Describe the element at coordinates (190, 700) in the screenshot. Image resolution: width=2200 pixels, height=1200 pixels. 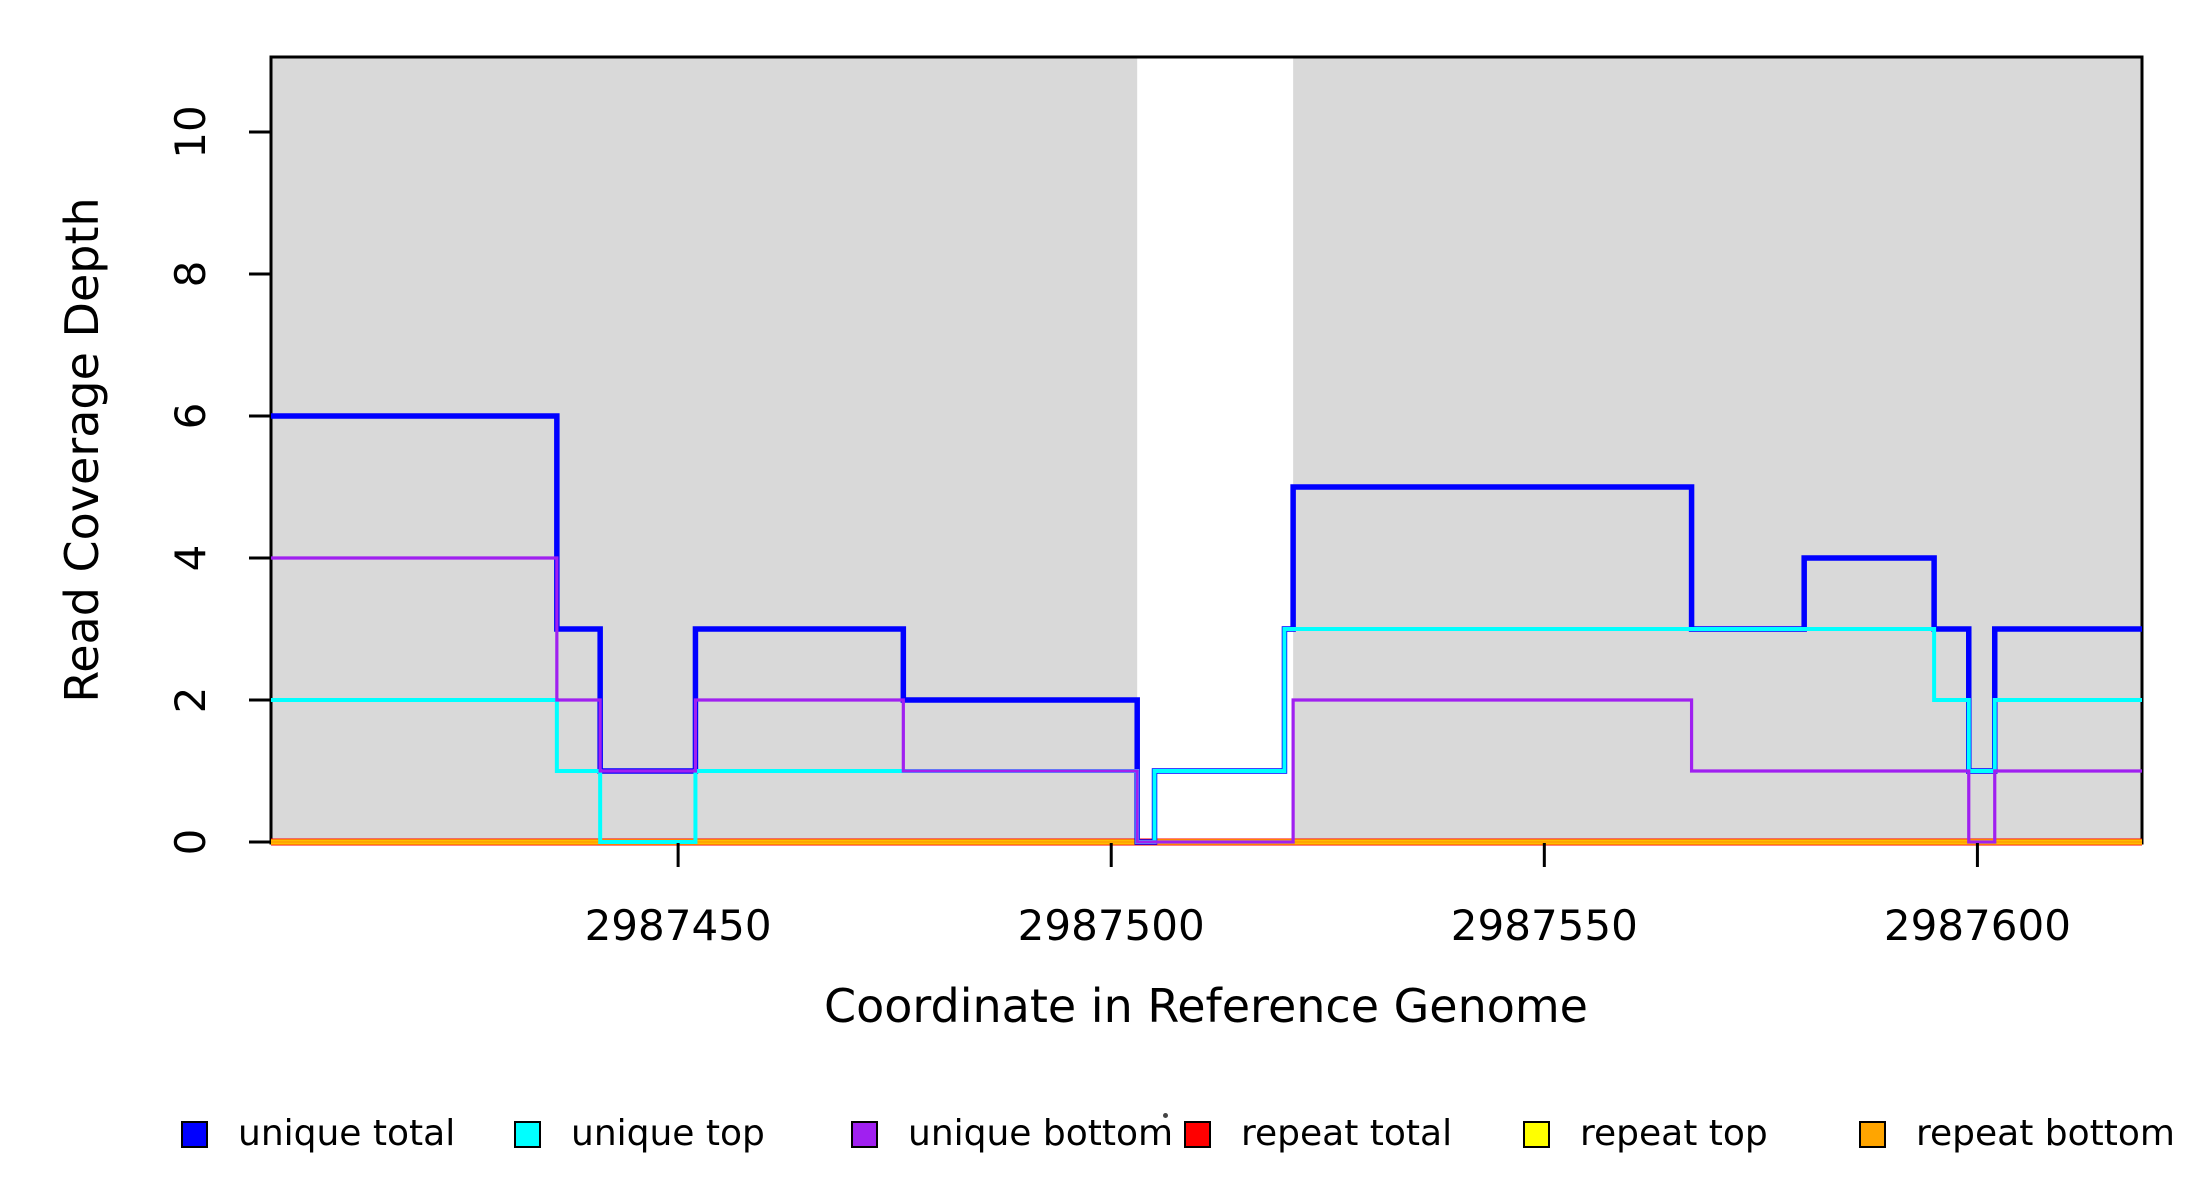
I see `y-tick-label: 2` at that location.